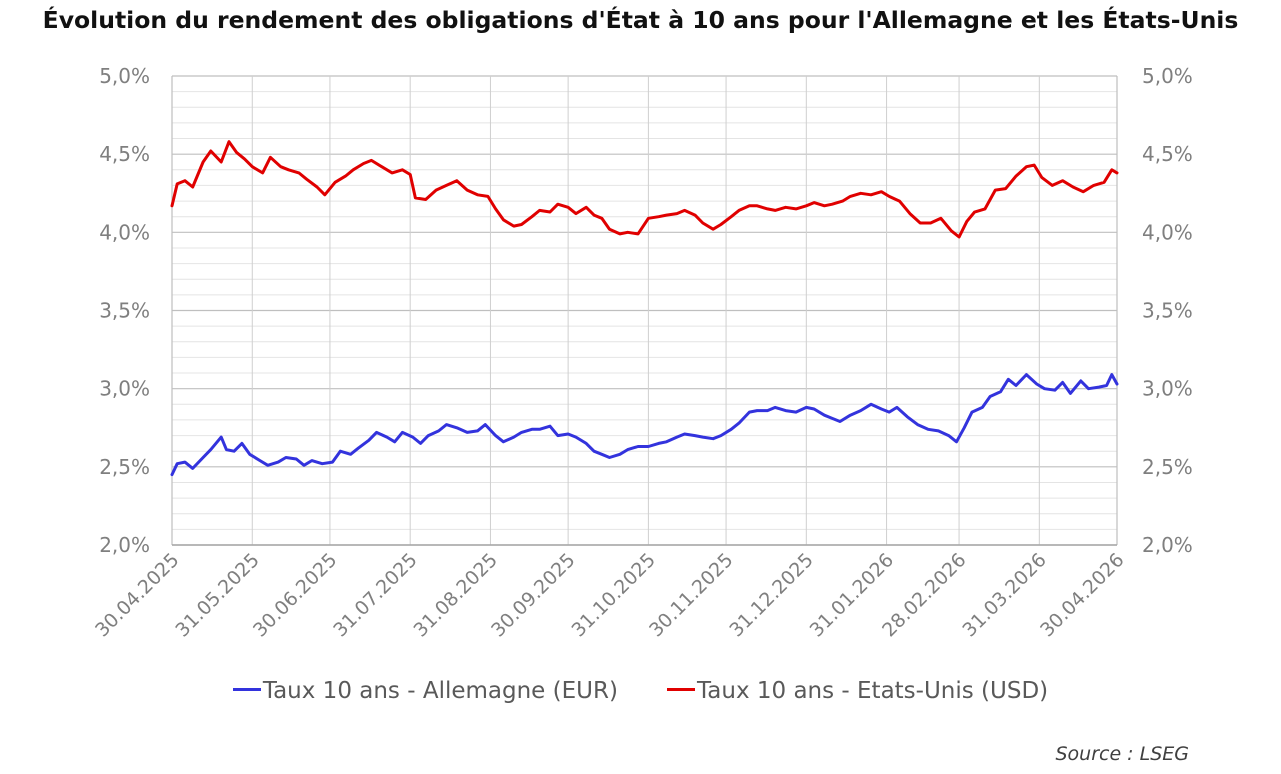 Image resolution: width=1281 pixels, height=774 pixels. I want to click on x-tick-label: 31.12.2025, so click(771, 595).